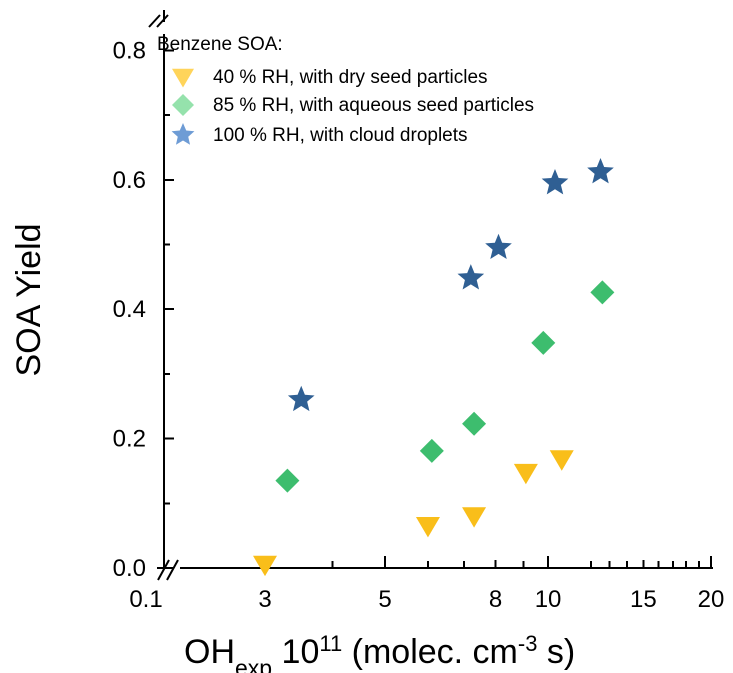  I want to click on y-tick-label: 0.2, so click(129, 439).